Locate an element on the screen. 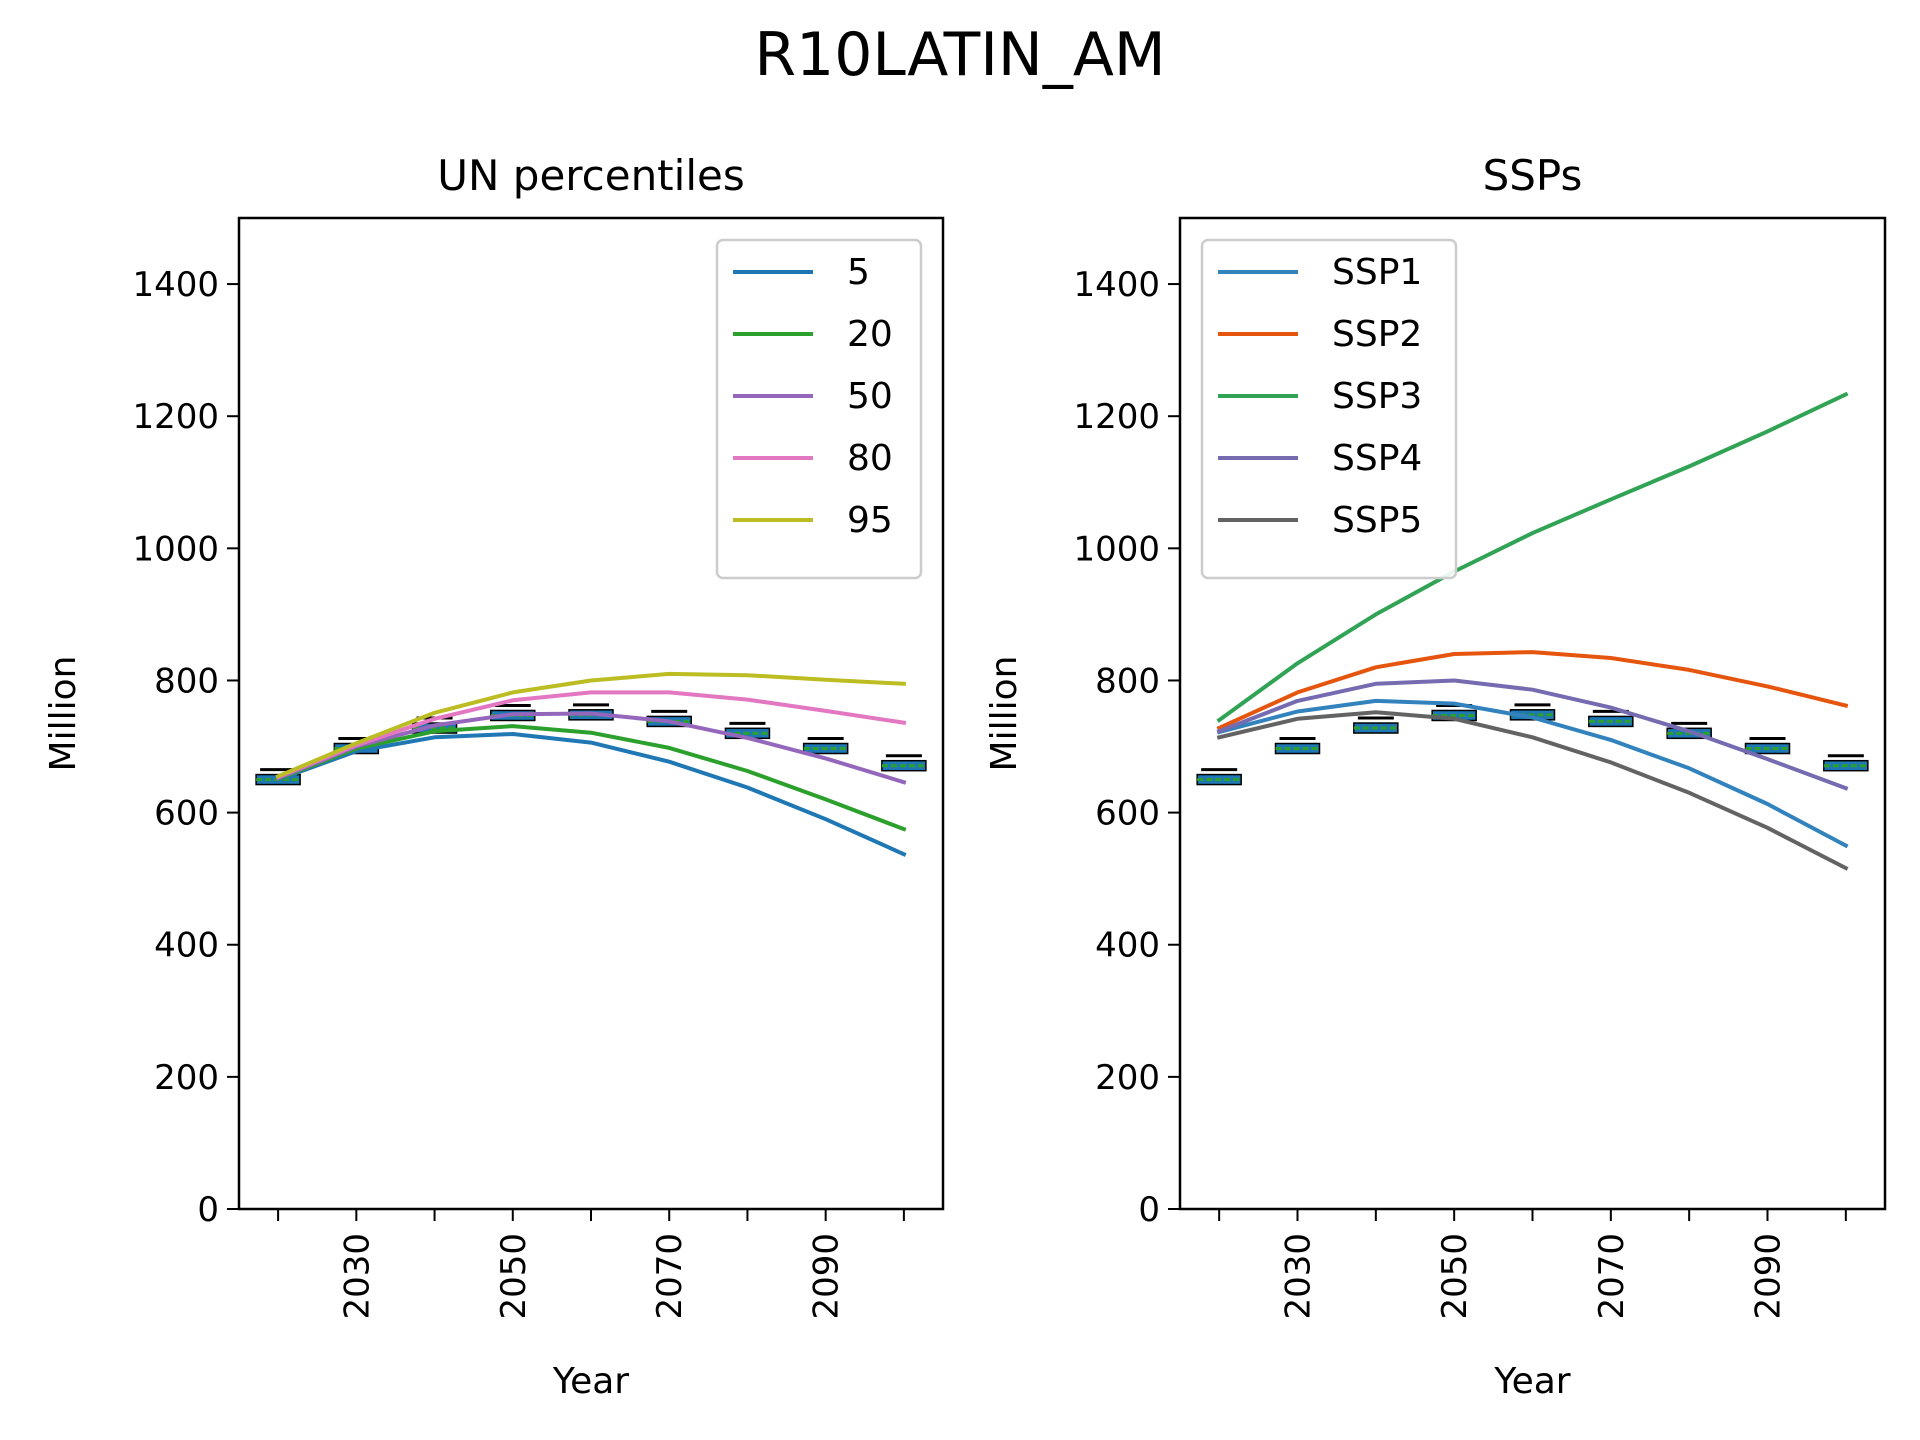 The image size is (1920, 1440). panel-title: SSPs is located at coordinates (1533, 175).